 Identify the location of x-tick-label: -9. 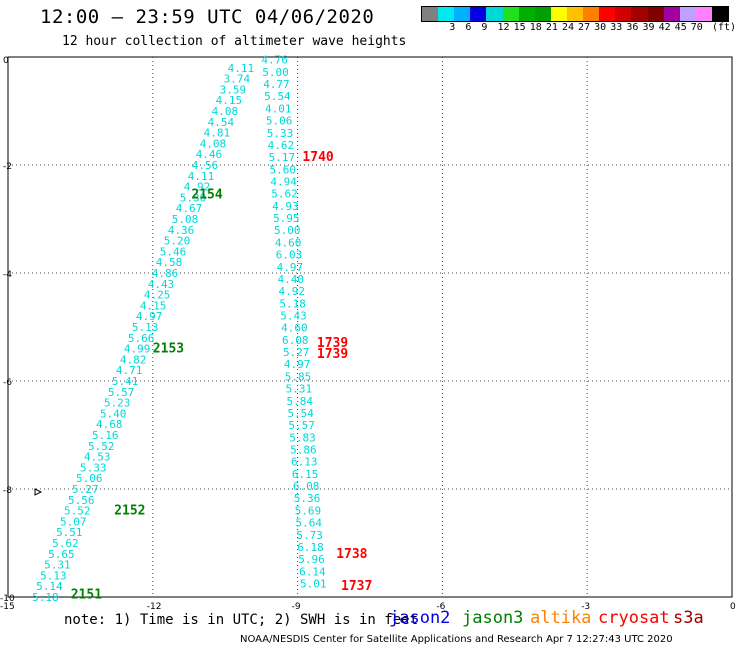
(296, 607).